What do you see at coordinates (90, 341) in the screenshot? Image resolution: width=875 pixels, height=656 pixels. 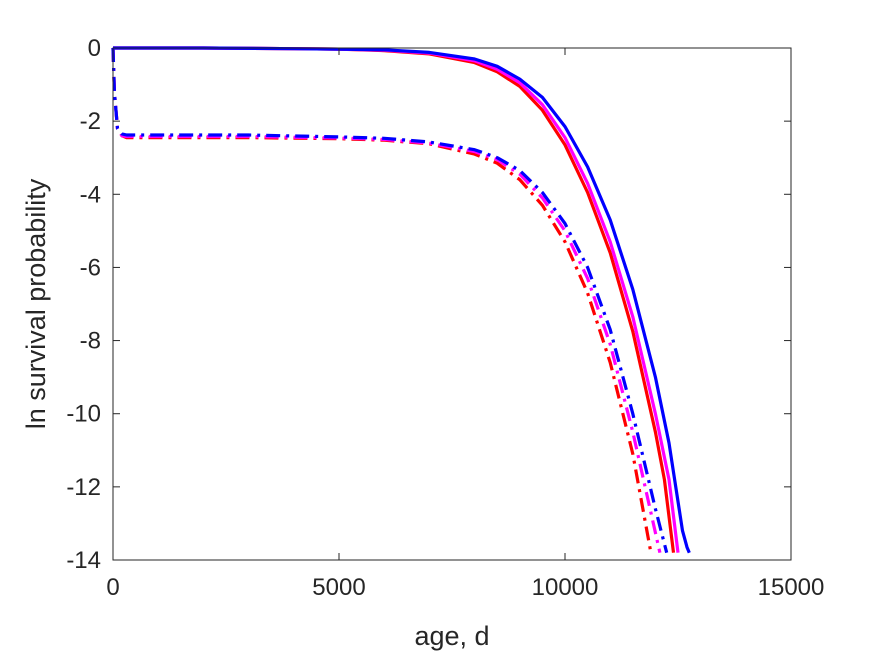 I see `y-tick-label: -8` at bounding box center [90, 341].